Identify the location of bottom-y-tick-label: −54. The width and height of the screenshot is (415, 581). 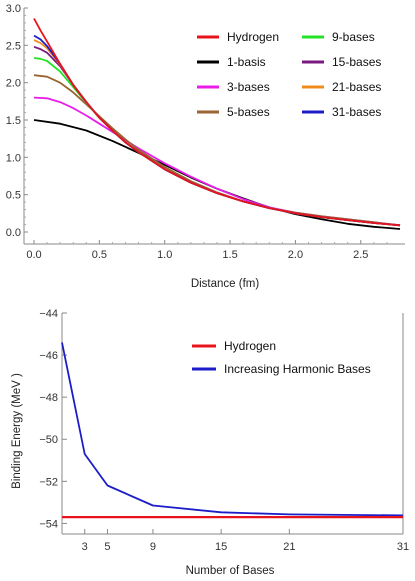
(48, 524).